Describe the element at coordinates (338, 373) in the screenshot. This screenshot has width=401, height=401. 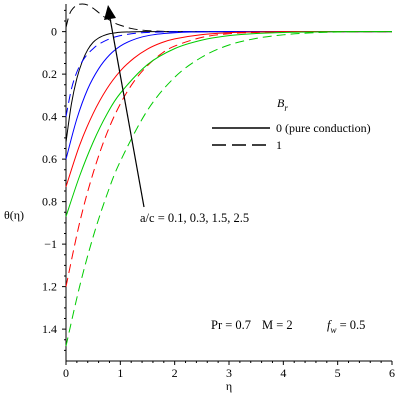
I see `x-tick-label: 5` at that location.